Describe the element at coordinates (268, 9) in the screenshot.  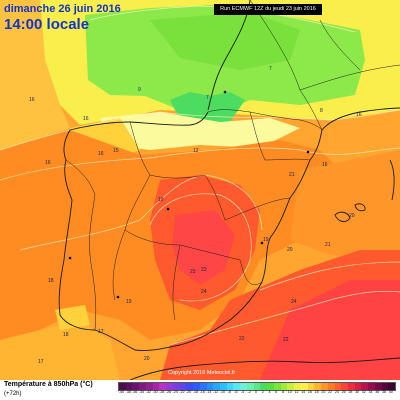
I see `model-run-info: Run ECMWF 12Z du jeudi 23 juin 2016` at that location.